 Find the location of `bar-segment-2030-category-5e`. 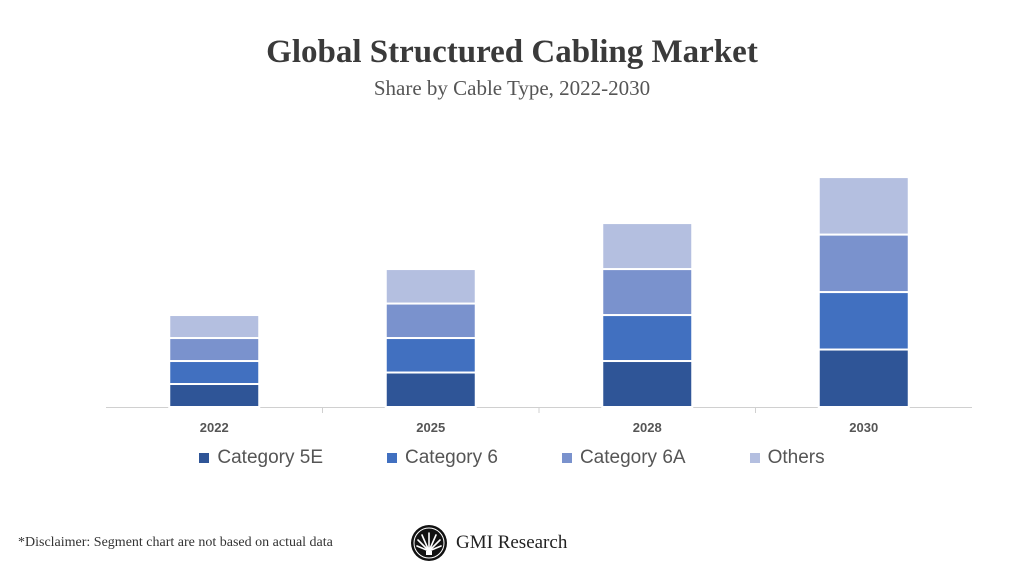

bar-segment-2030-category-5e is located at coordinates (863, 378).